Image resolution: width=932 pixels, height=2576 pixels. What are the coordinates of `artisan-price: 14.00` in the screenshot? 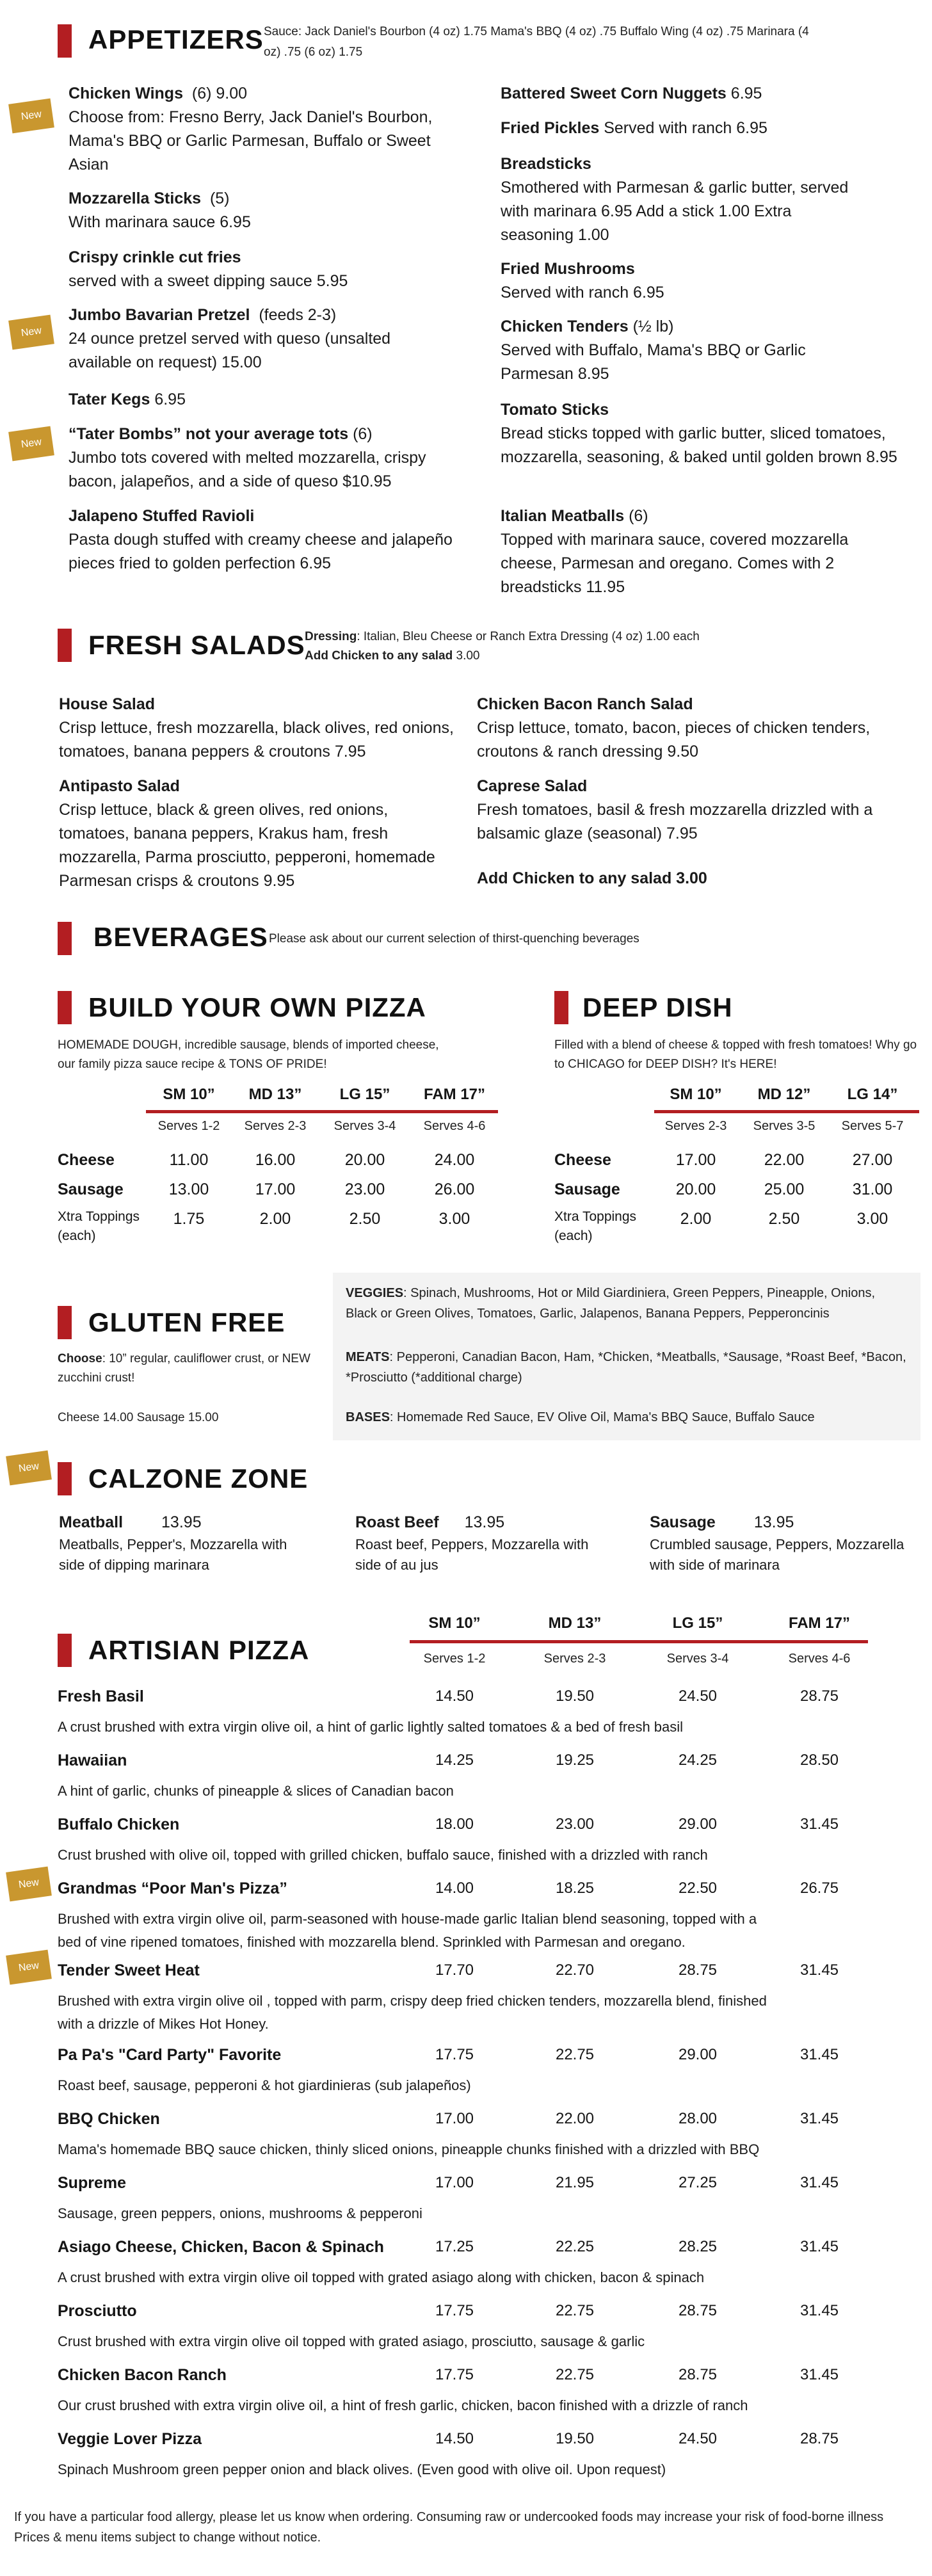 It's located at (454, 1888).